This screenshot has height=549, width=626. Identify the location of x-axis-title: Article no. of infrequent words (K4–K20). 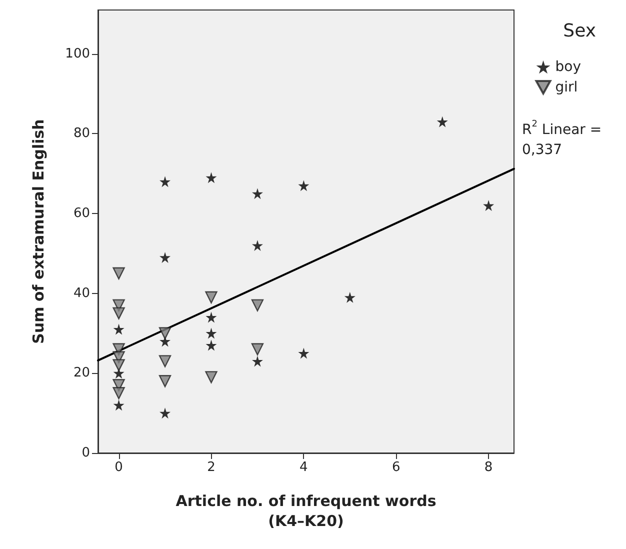
(306, 511).